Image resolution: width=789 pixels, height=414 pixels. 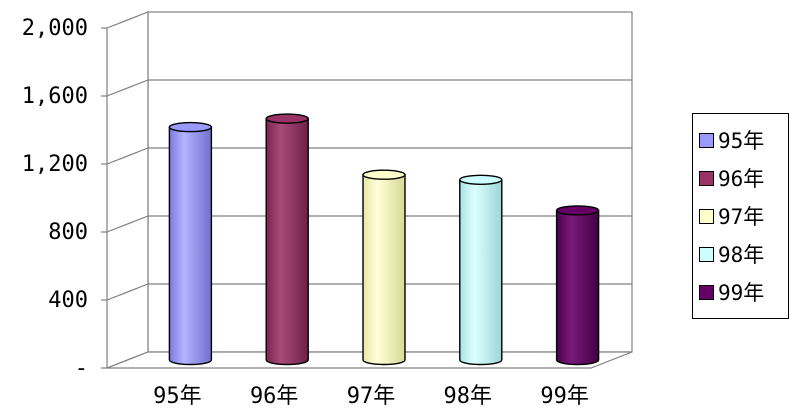 I want to click on legend-label: 96年, so click(x=741, y=179).